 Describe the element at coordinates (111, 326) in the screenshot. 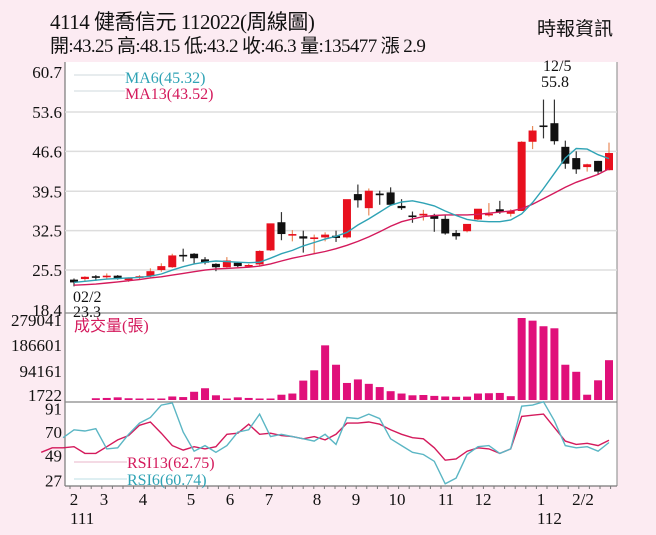

I see `volume-legend: 成交量(張)` at that location.